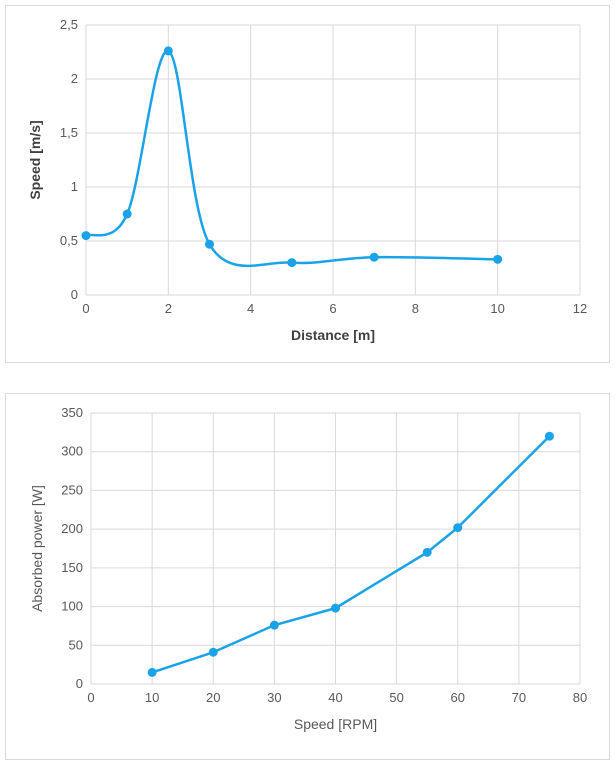 This screenshot has height=764, width=615. I want to click on x-tick-label: 50, so click(396, 697).